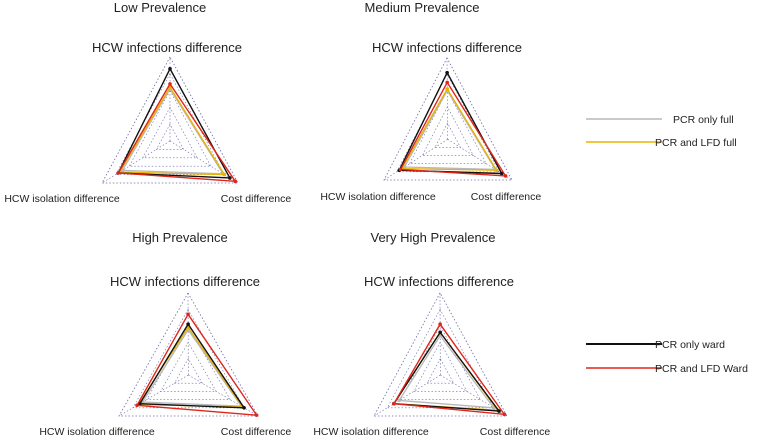  I want to click on legend-label-pcr-only-full: PCR only full, so click(703, 120).